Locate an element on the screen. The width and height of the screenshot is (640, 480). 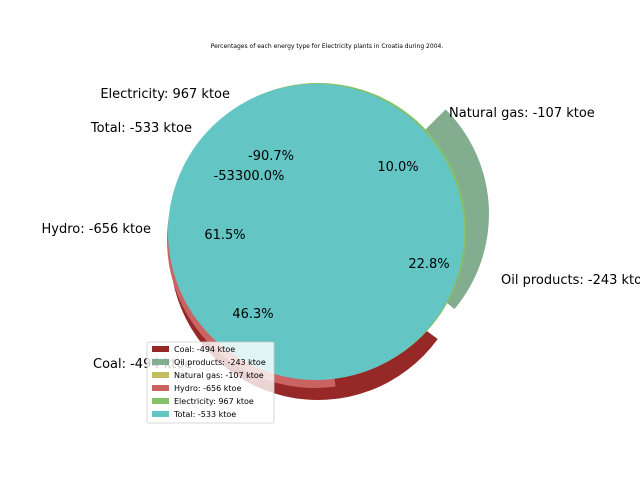
pct-electricity: -90.7% is located at coordinates (271, 156).